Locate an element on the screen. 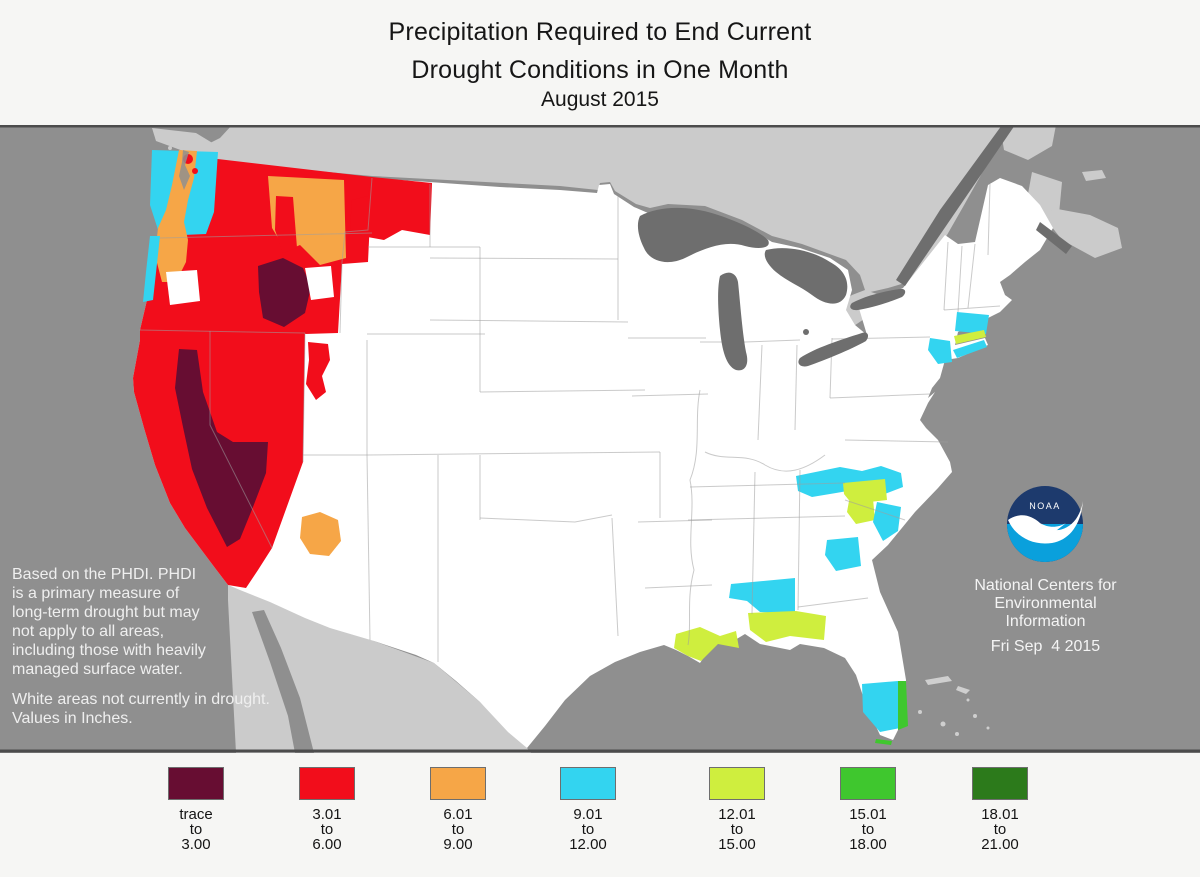 Image resolution: width=1200 pixels, height=877 pixels. region-se-florida-15-18in is located at coordinates (903, 705).